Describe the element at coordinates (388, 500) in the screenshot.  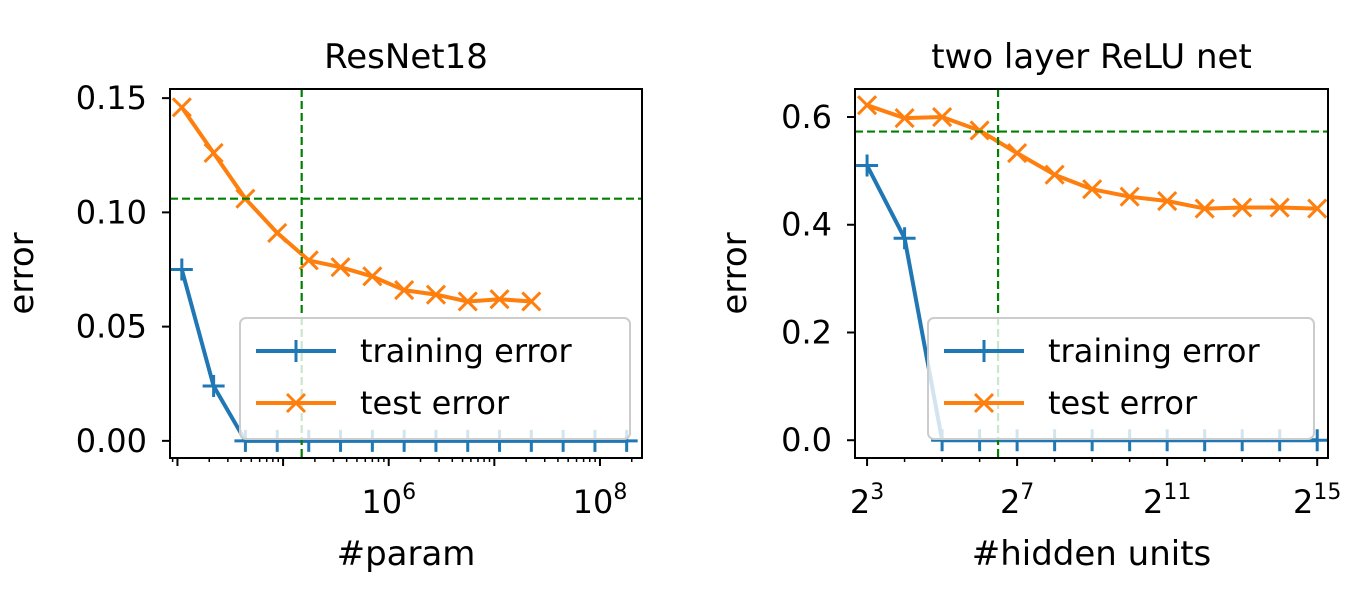
I see `x-tick-label: 10⁶` at that location.